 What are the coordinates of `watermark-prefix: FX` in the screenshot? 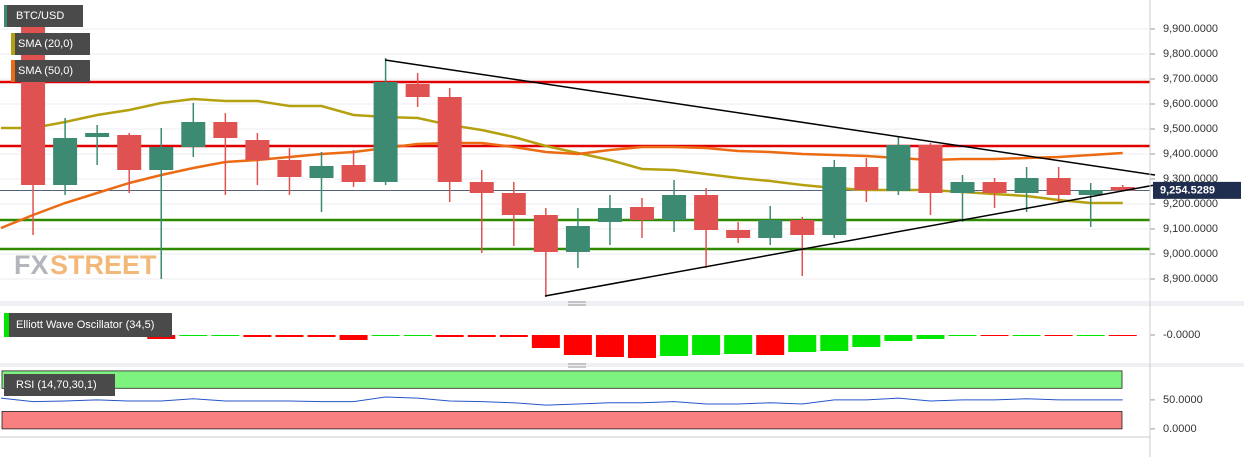 It's located at (31, 265).